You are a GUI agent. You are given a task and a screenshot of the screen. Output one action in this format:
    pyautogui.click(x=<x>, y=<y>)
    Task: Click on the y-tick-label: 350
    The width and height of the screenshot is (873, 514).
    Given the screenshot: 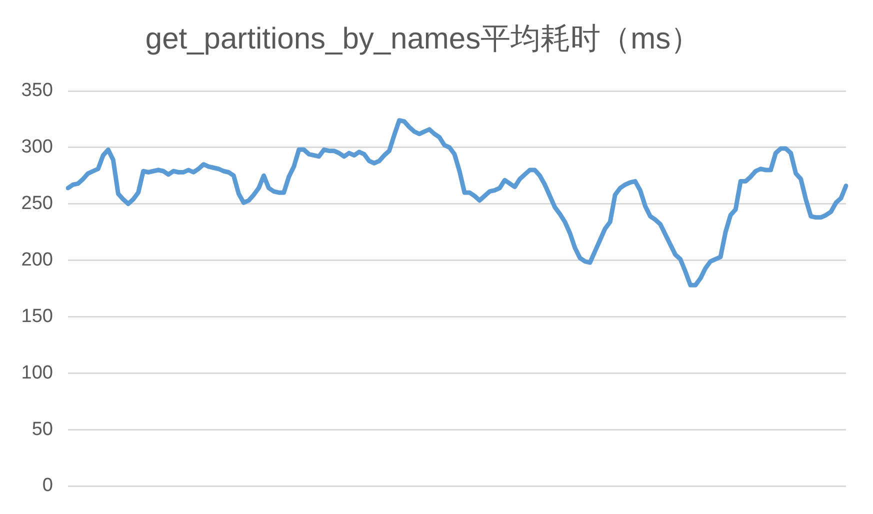 What is the action you would take?
    pyautogui.click(x=37, y=91)
    